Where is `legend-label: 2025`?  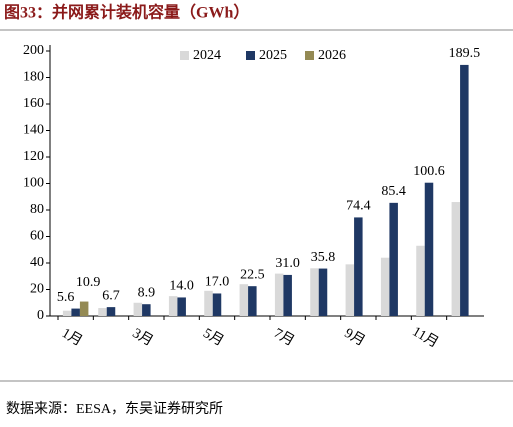 legend-label: 2025 is located at coordinates (273, 55).